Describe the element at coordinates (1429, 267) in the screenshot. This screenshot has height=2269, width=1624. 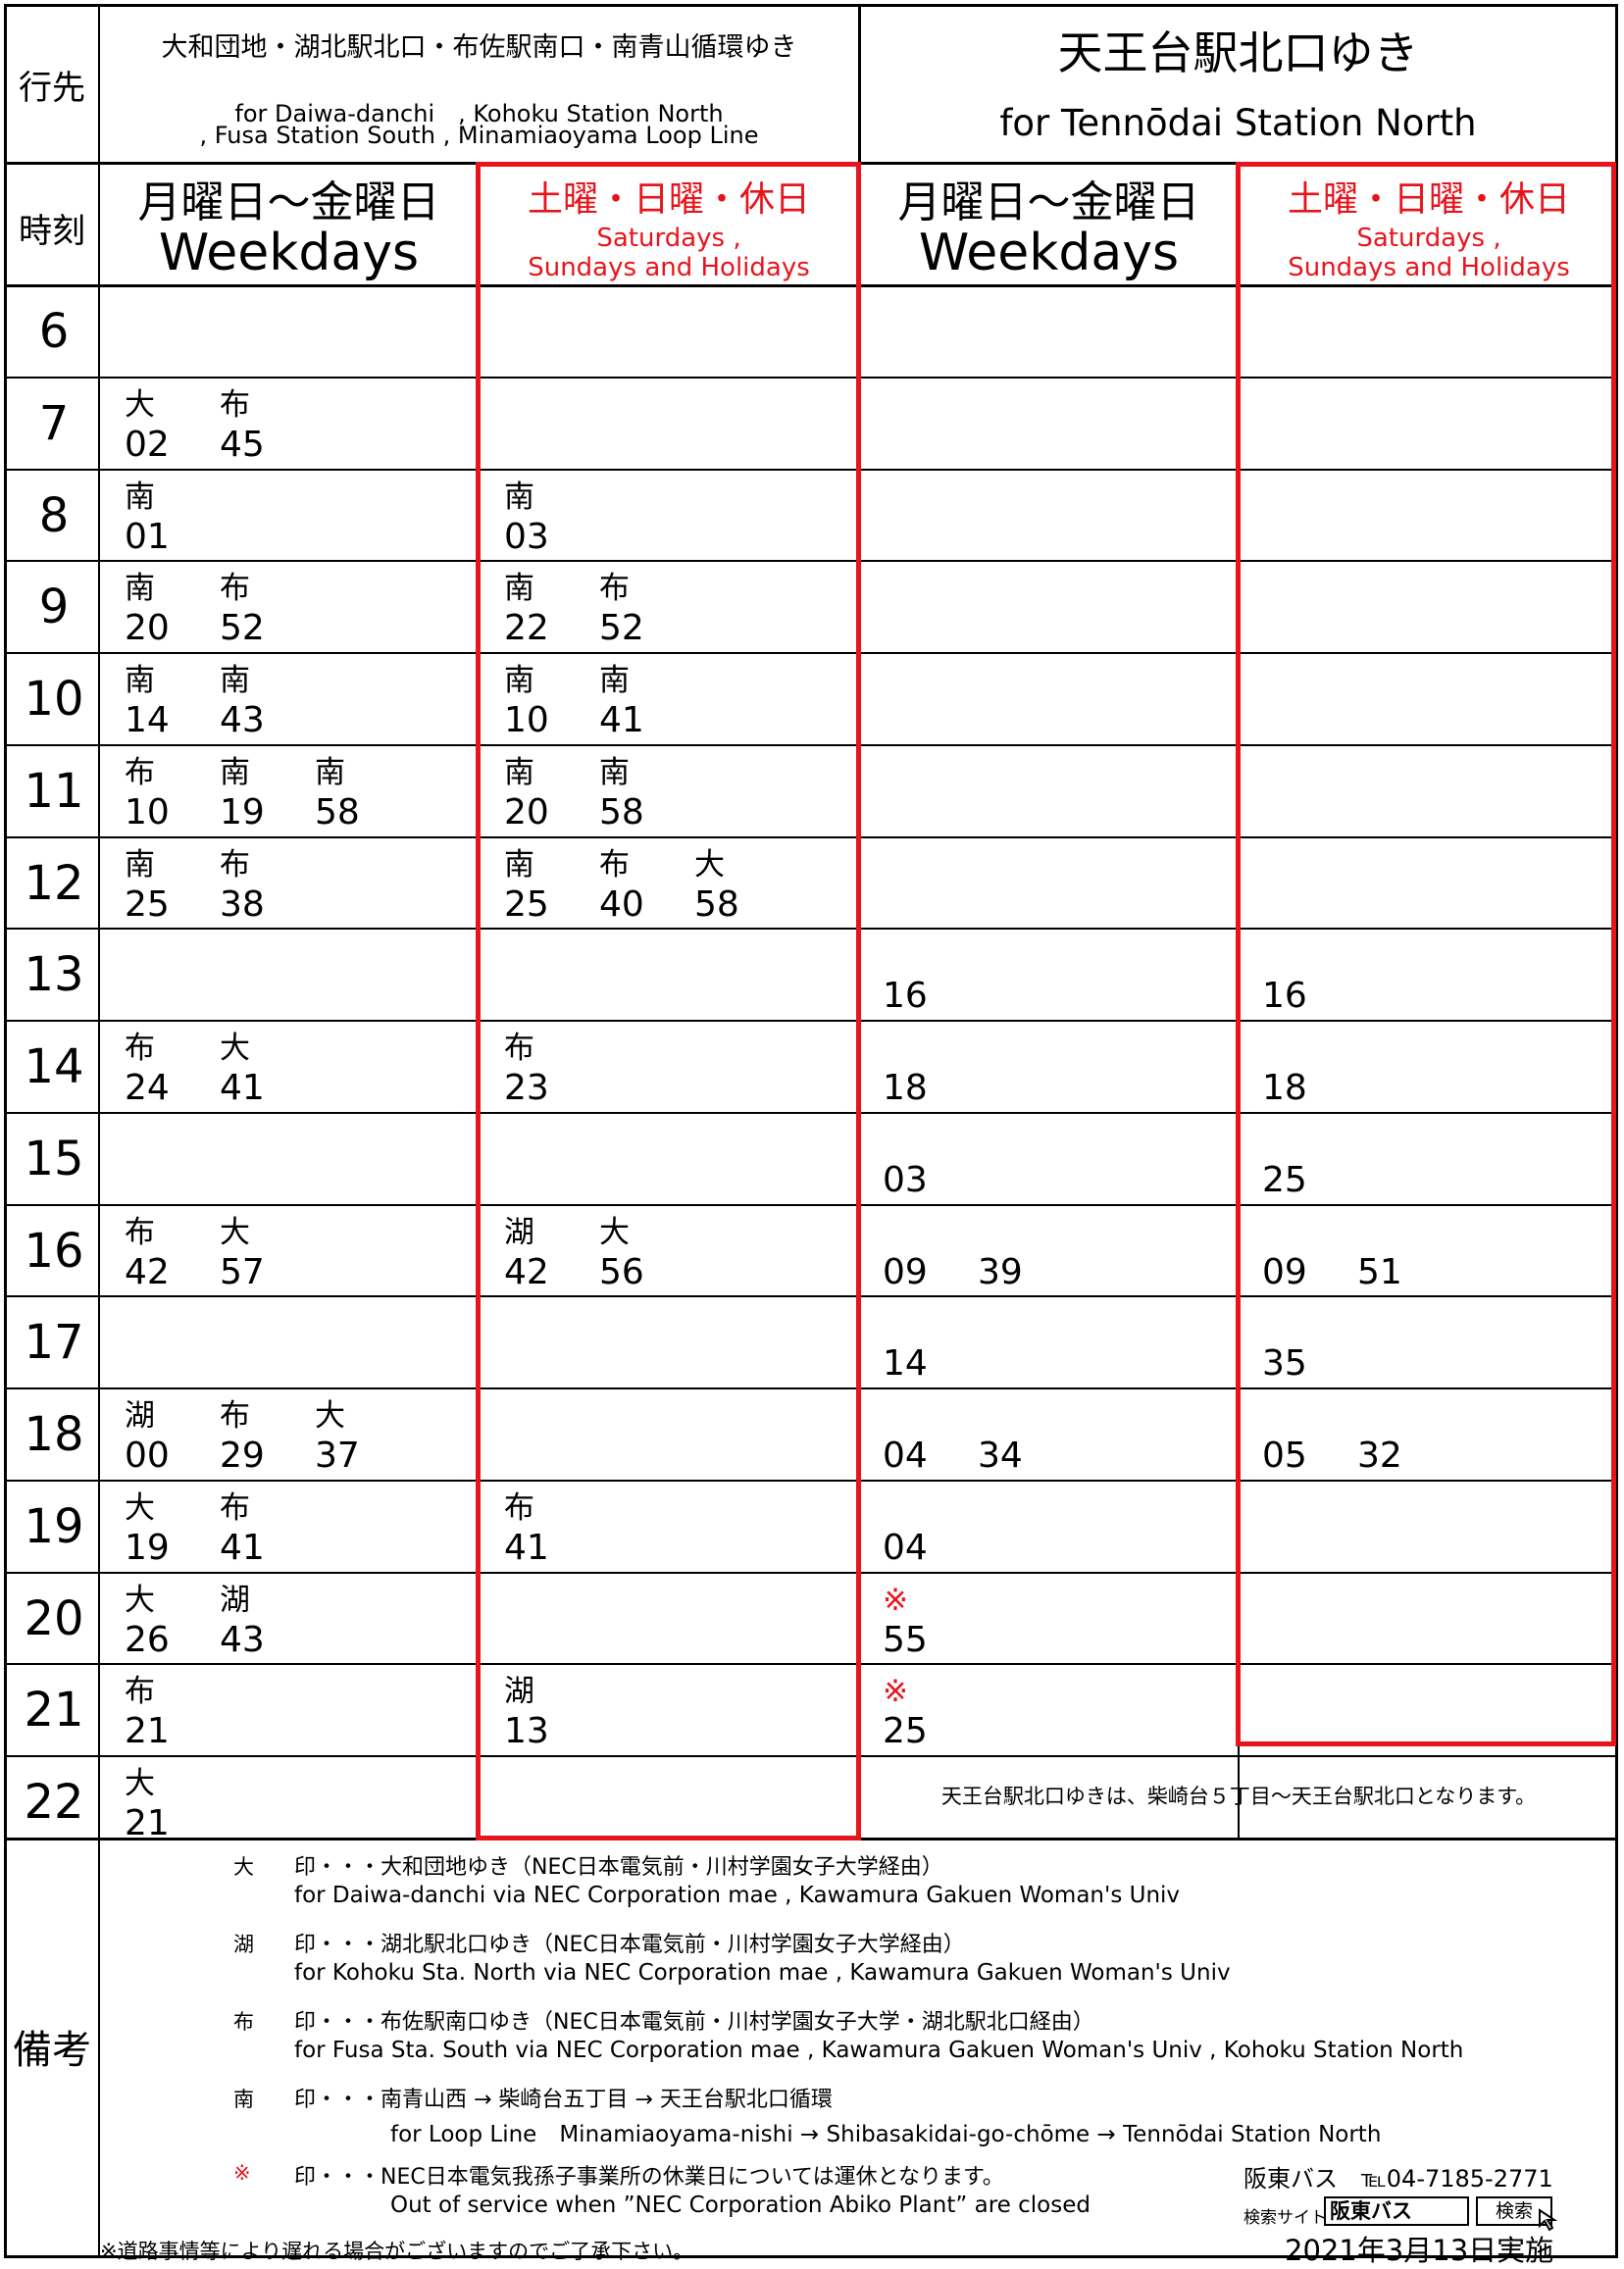
I see `right-holiday-en-2: Sundays and Holidays` at that location.